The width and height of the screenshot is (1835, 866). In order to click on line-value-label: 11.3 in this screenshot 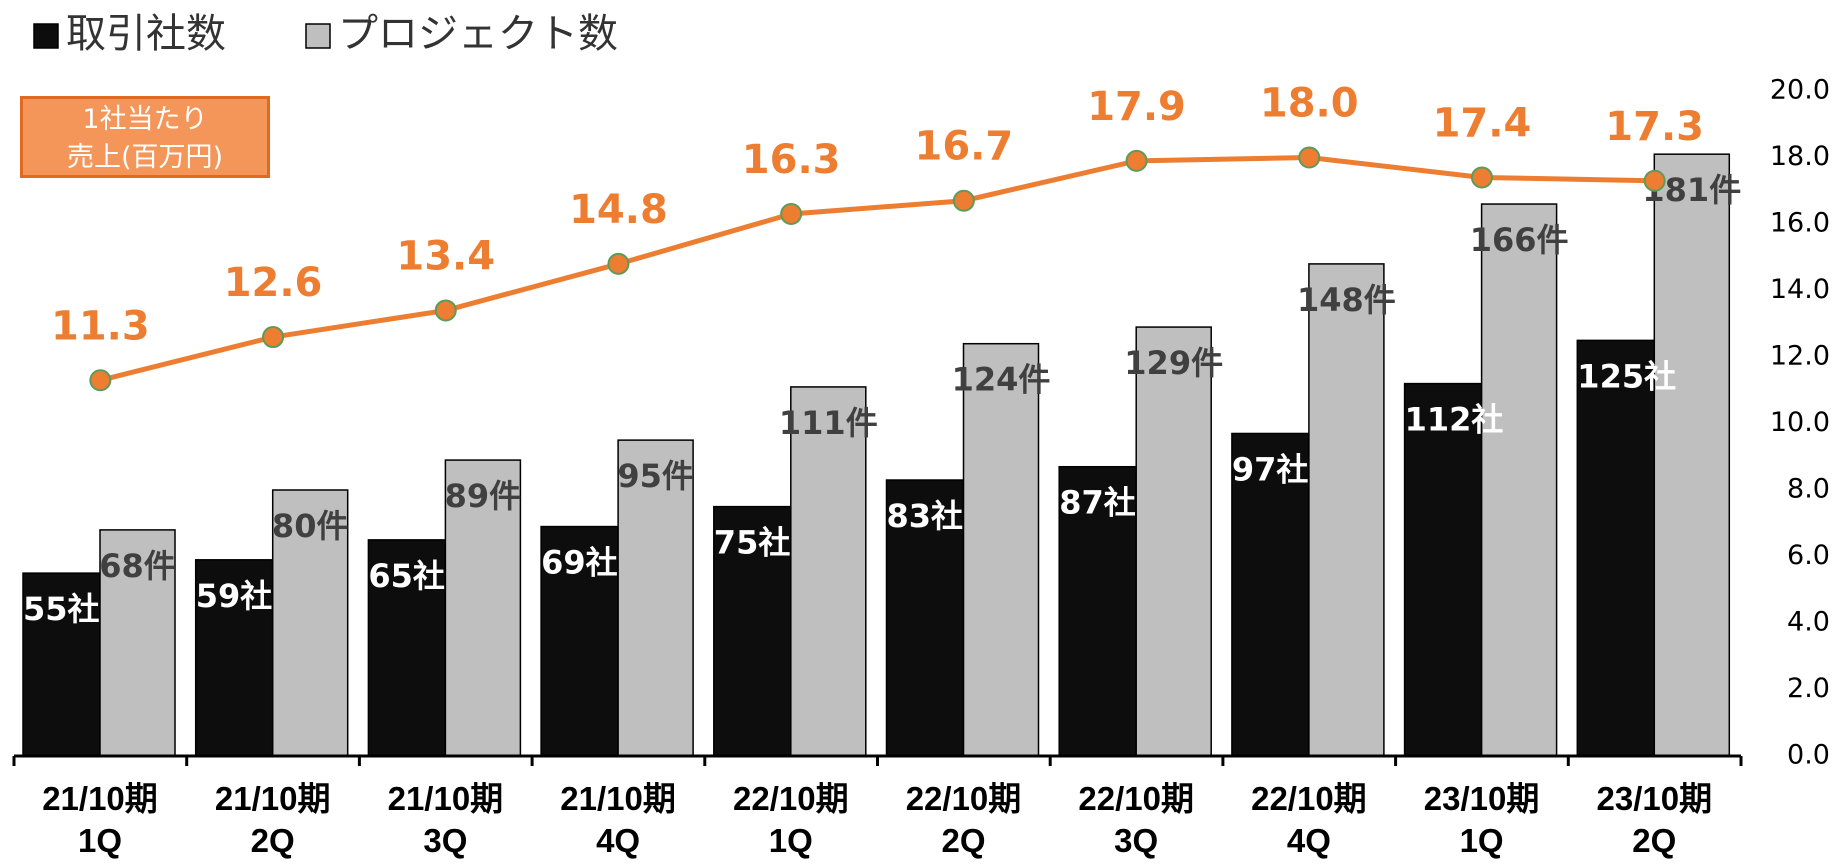, I will do `click(100, 326)`.